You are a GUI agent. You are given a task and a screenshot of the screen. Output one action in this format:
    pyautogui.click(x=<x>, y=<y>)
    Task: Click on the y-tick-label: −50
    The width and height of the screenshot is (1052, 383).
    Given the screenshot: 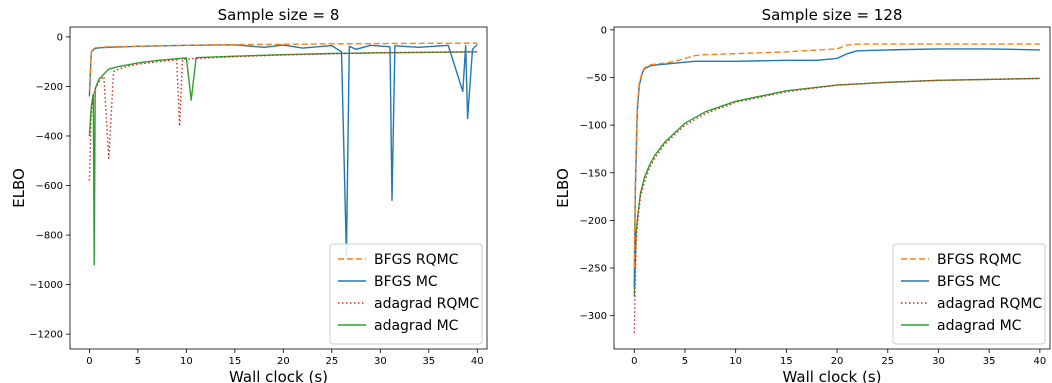 What is the action you would take?
    pyautogui.click(x=596, y=78)
    